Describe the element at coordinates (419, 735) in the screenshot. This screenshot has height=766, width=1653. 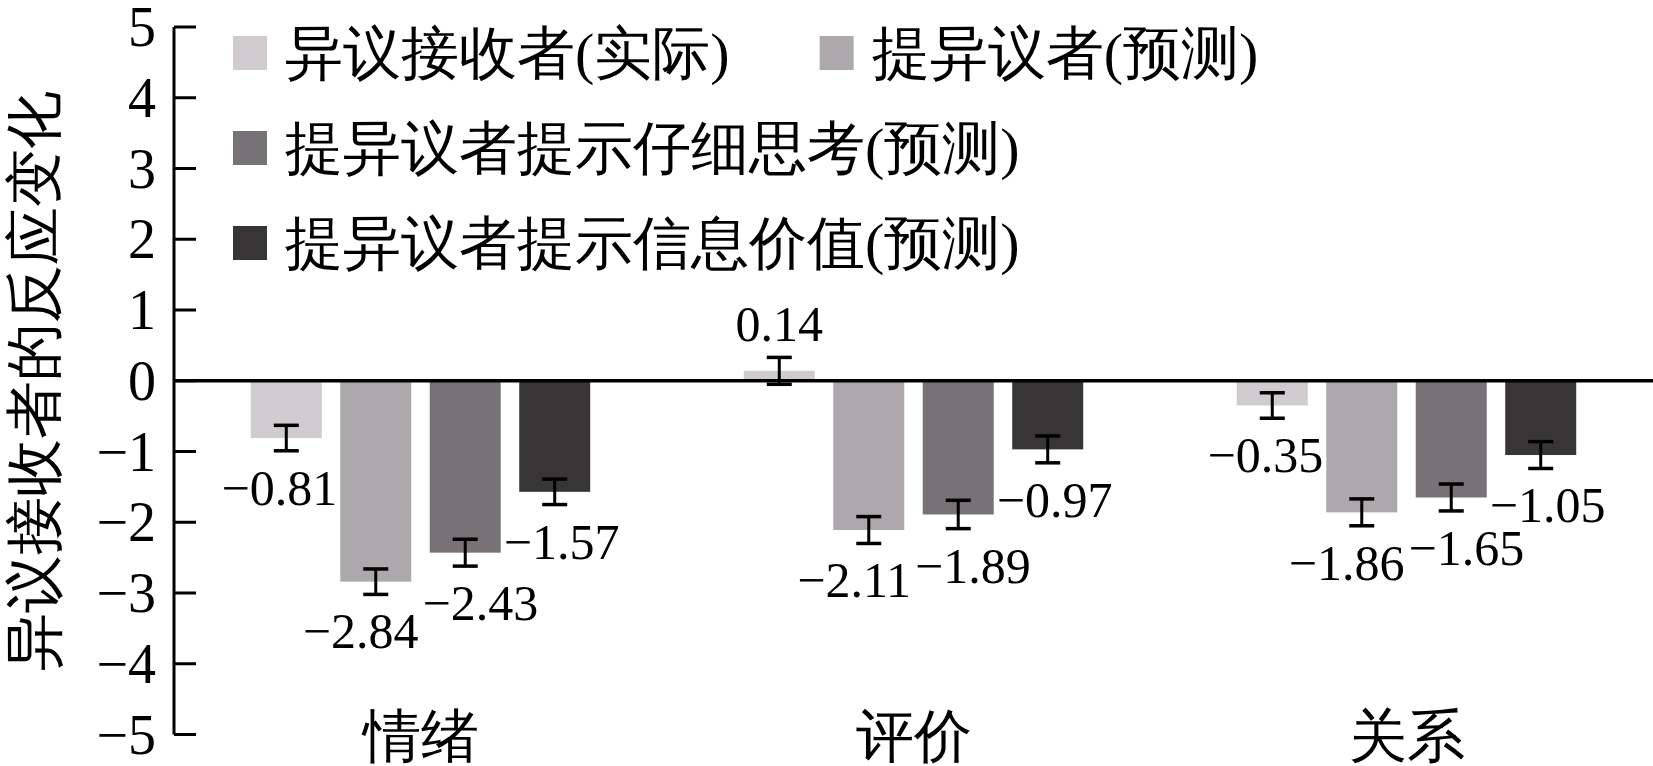
I see `x-tick-label: 情绪` at that location.